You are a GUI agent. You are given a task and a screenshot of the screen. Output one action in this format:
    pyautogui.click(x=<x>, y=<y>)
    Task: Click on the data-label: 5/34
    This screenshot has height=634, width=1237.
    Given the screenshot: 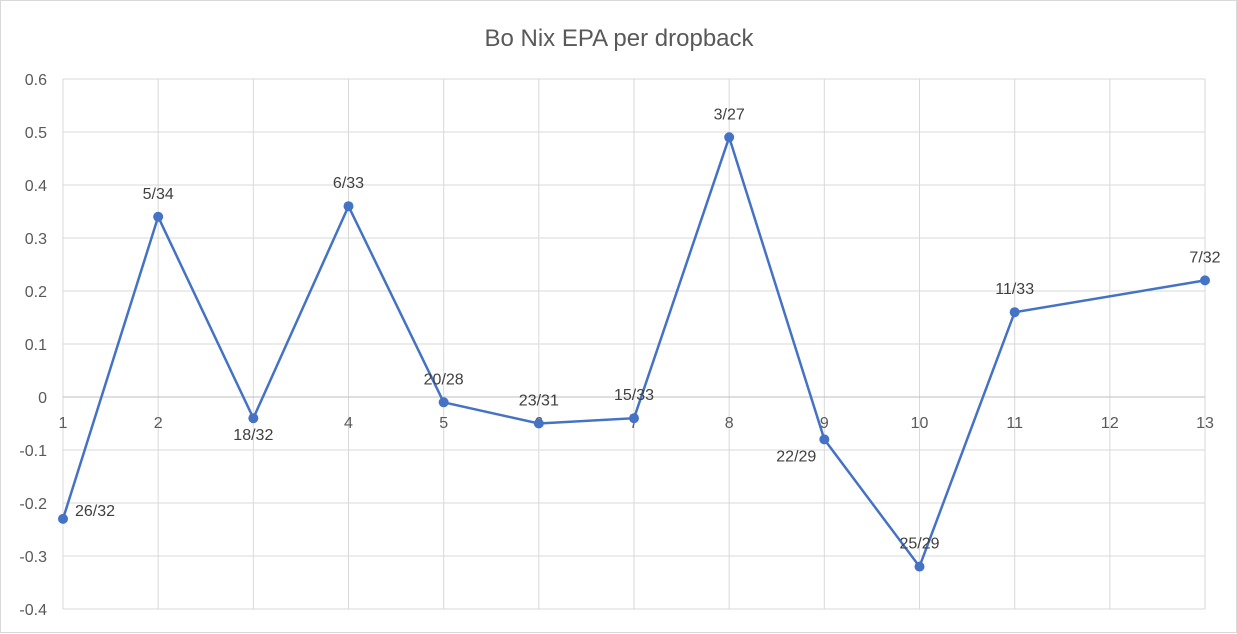 What is the action you would take?
    pyautogui.click(x=158, y=194)
    